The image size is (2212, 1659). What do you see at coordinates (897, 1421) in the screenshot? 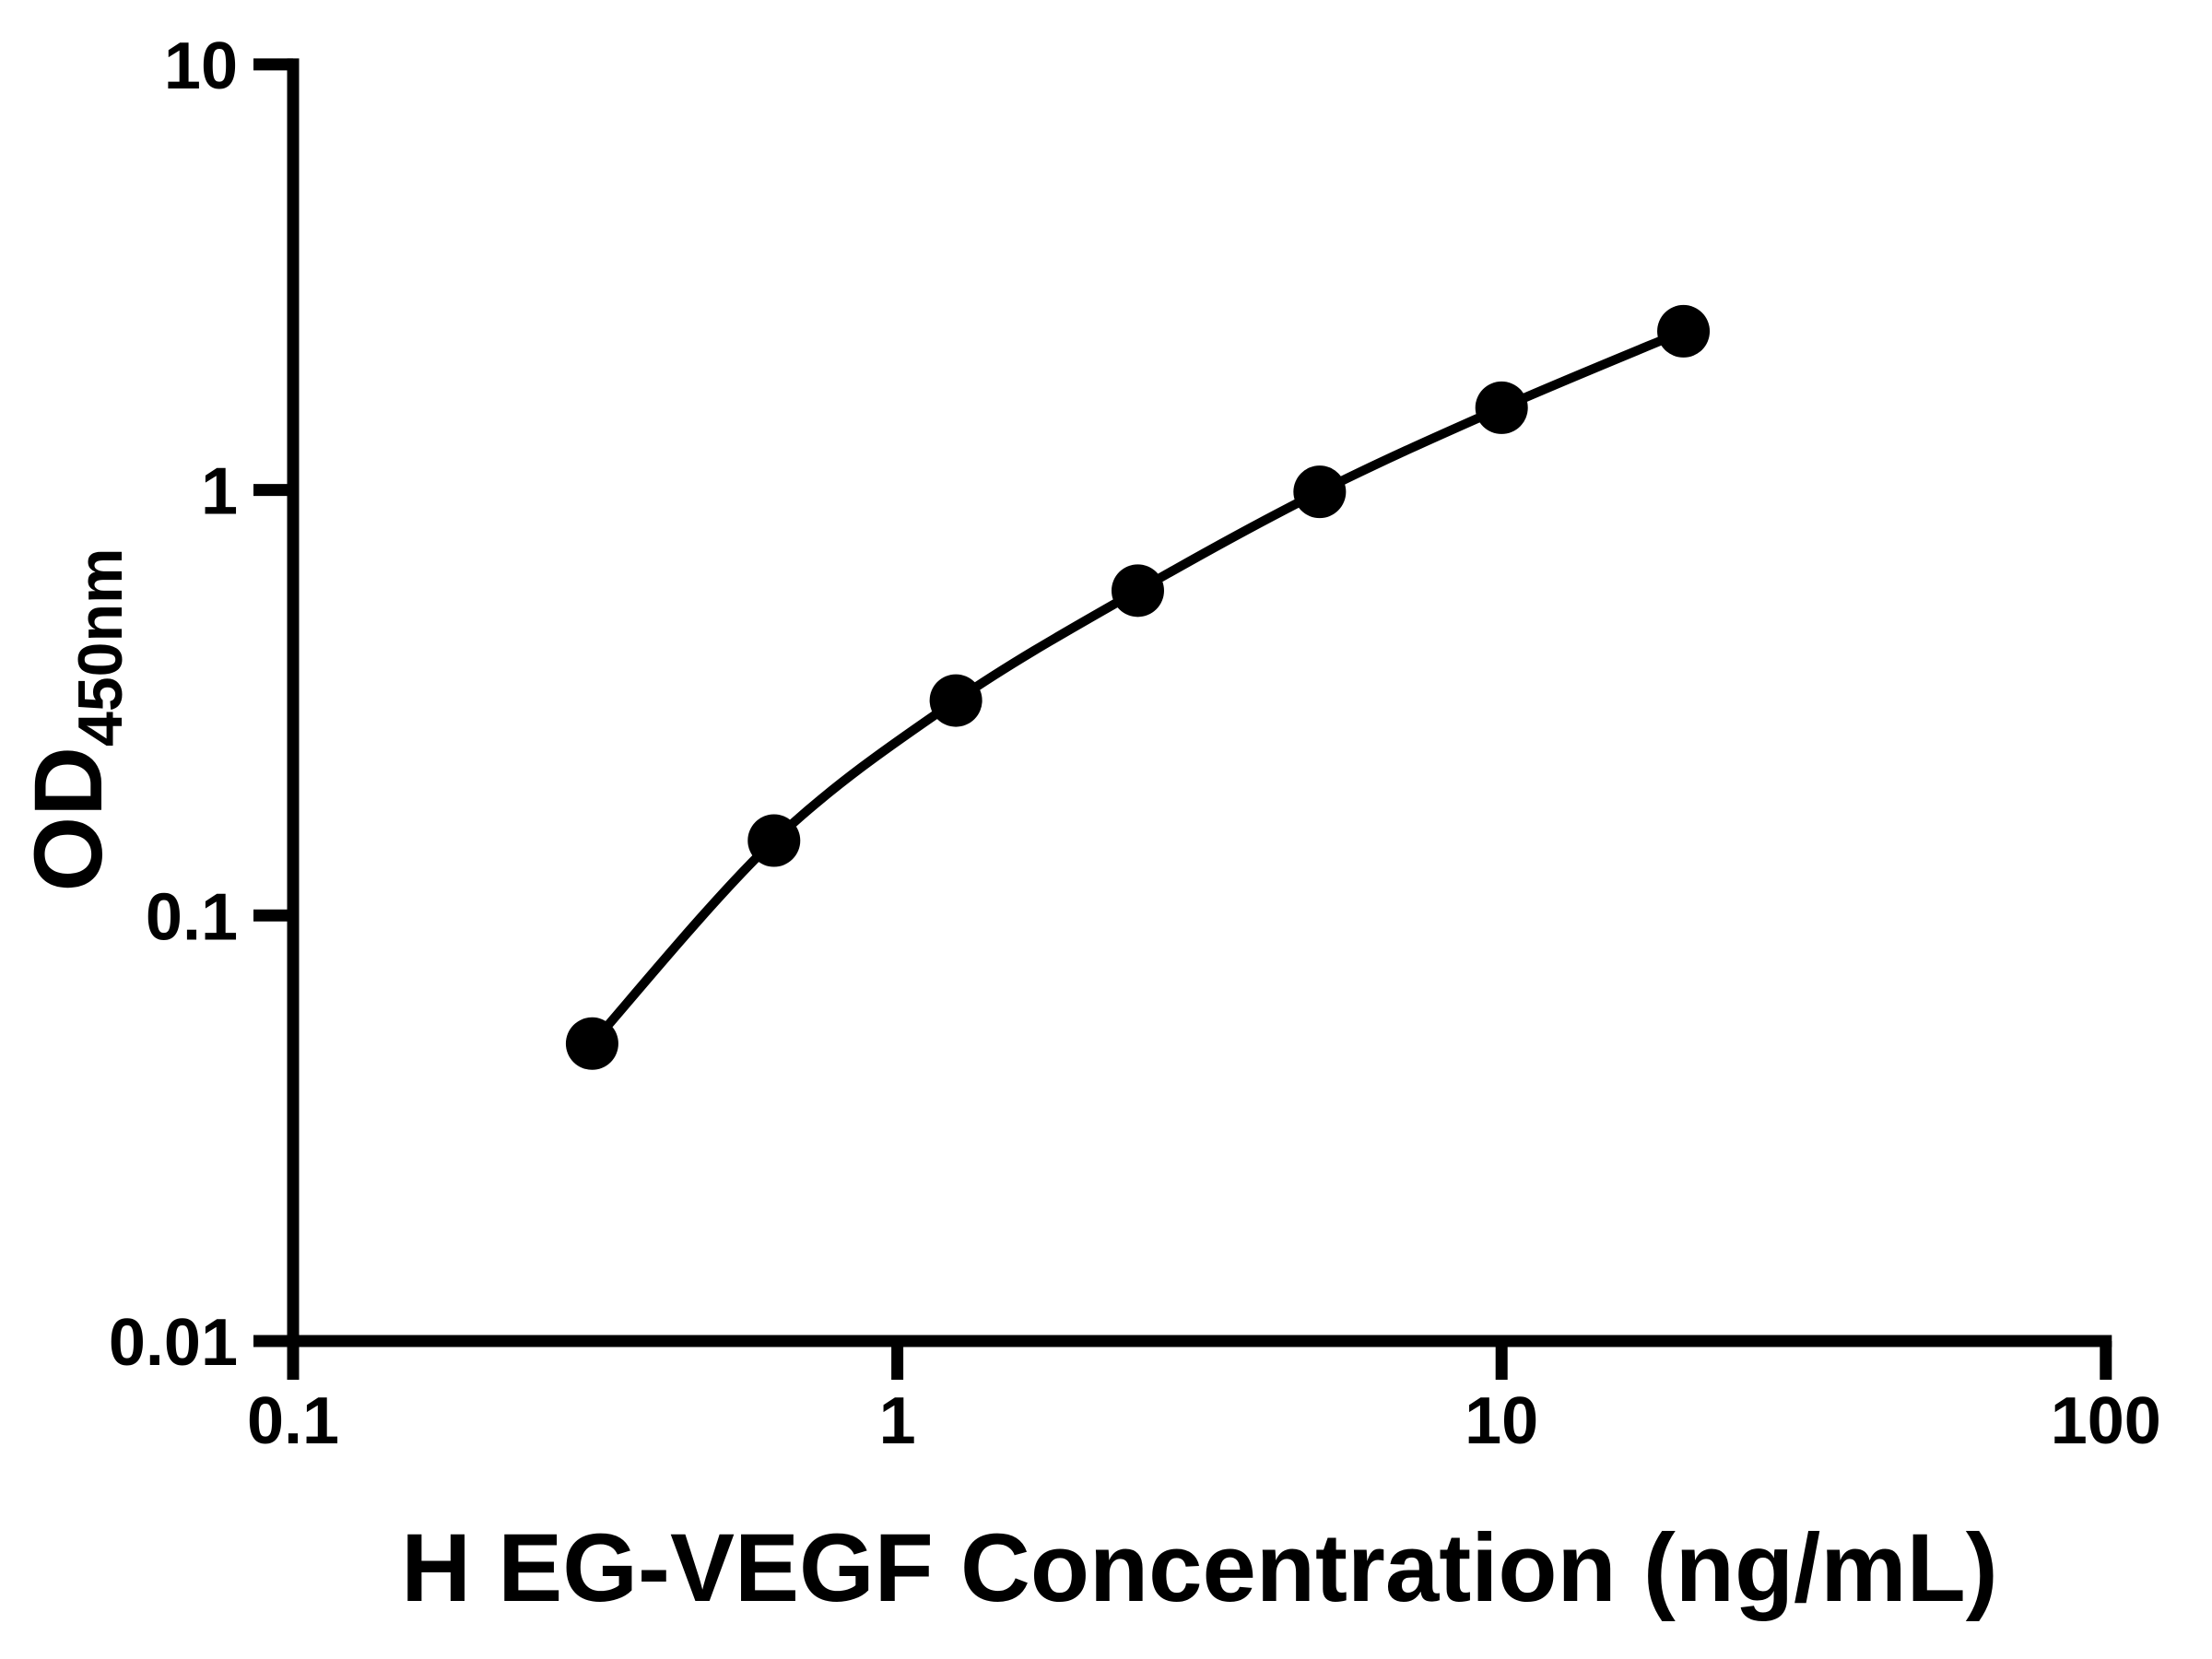
I see `x-tick-label-1: 1` at bounding box center [897, 1421].